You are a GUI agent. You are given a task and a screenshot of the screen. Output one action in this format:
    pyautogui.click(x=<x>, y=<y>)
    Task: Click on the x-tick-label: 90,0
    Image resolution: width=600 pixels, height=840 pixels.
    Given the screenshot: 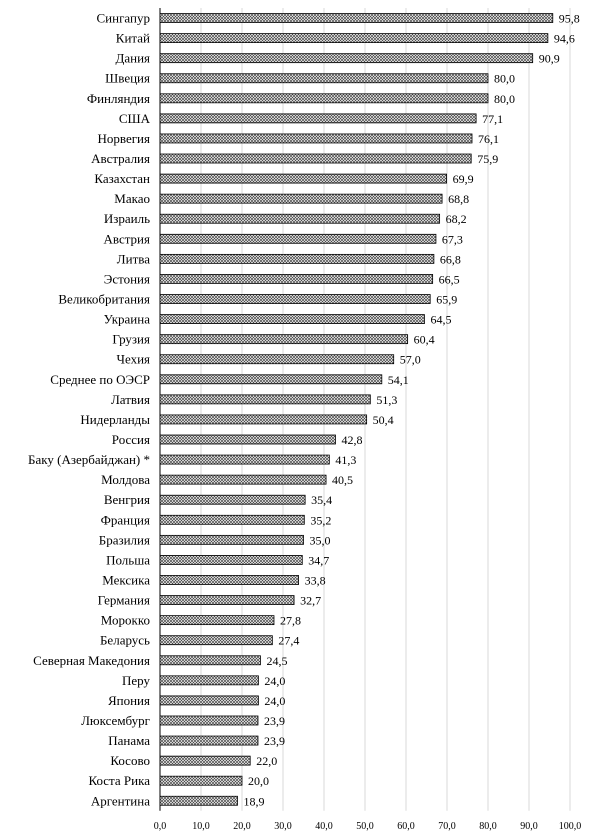 What is the action you would take?
    pyautogui.click(x=529, y=826)
    